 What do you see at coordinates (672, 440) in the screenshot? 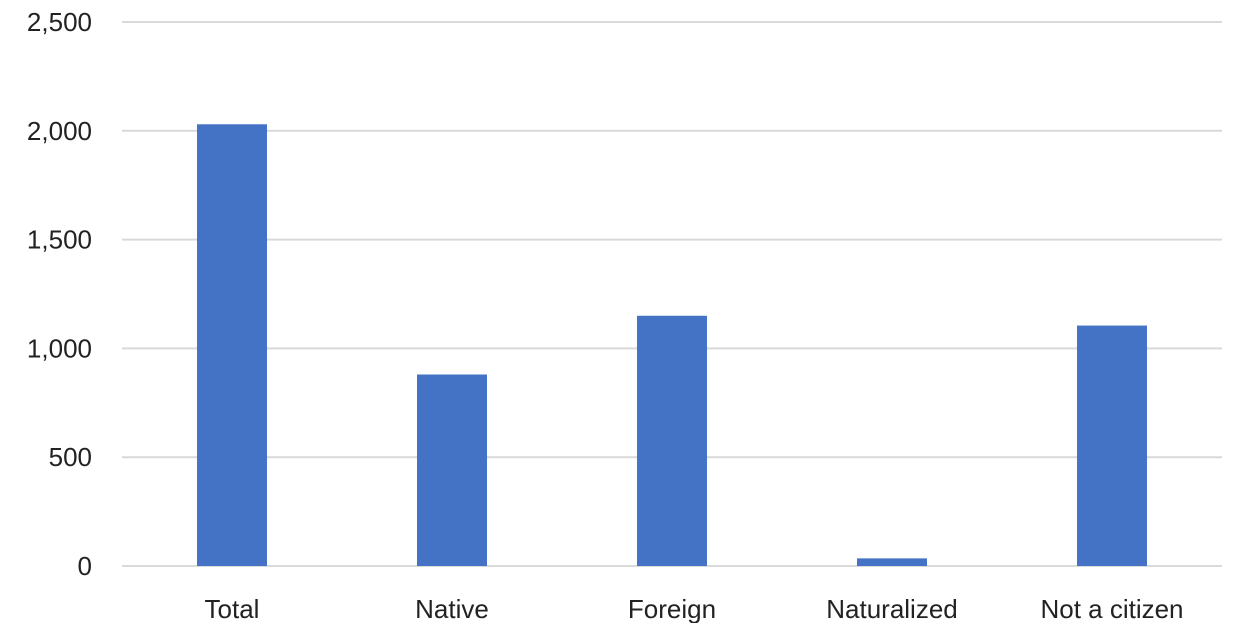
I see `bar-foreign` at bounding box center [672, 440].